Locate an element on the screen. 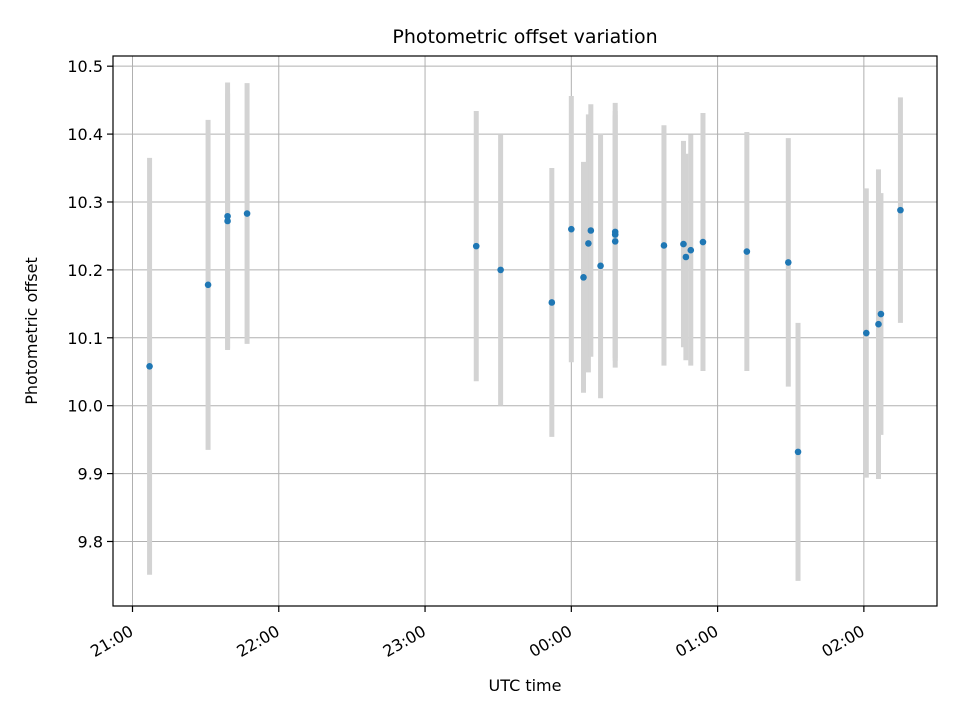 The image size is (960, 720). y-tick-label: 10.2 is located at coordinates (85, 270).